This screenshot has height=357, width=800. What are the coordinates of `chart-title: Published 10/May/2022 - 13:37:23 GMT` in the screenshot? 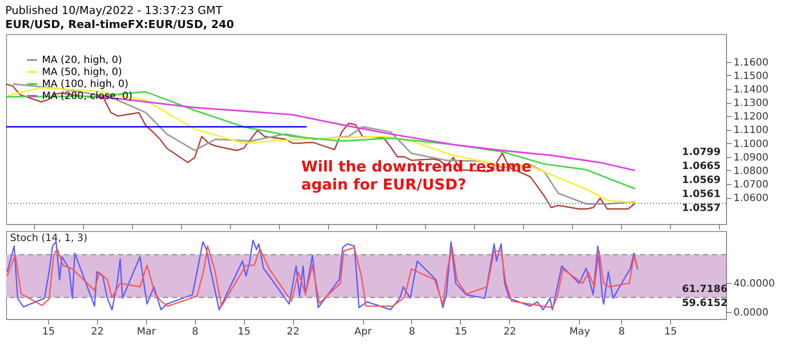 It's located at (114, 10).